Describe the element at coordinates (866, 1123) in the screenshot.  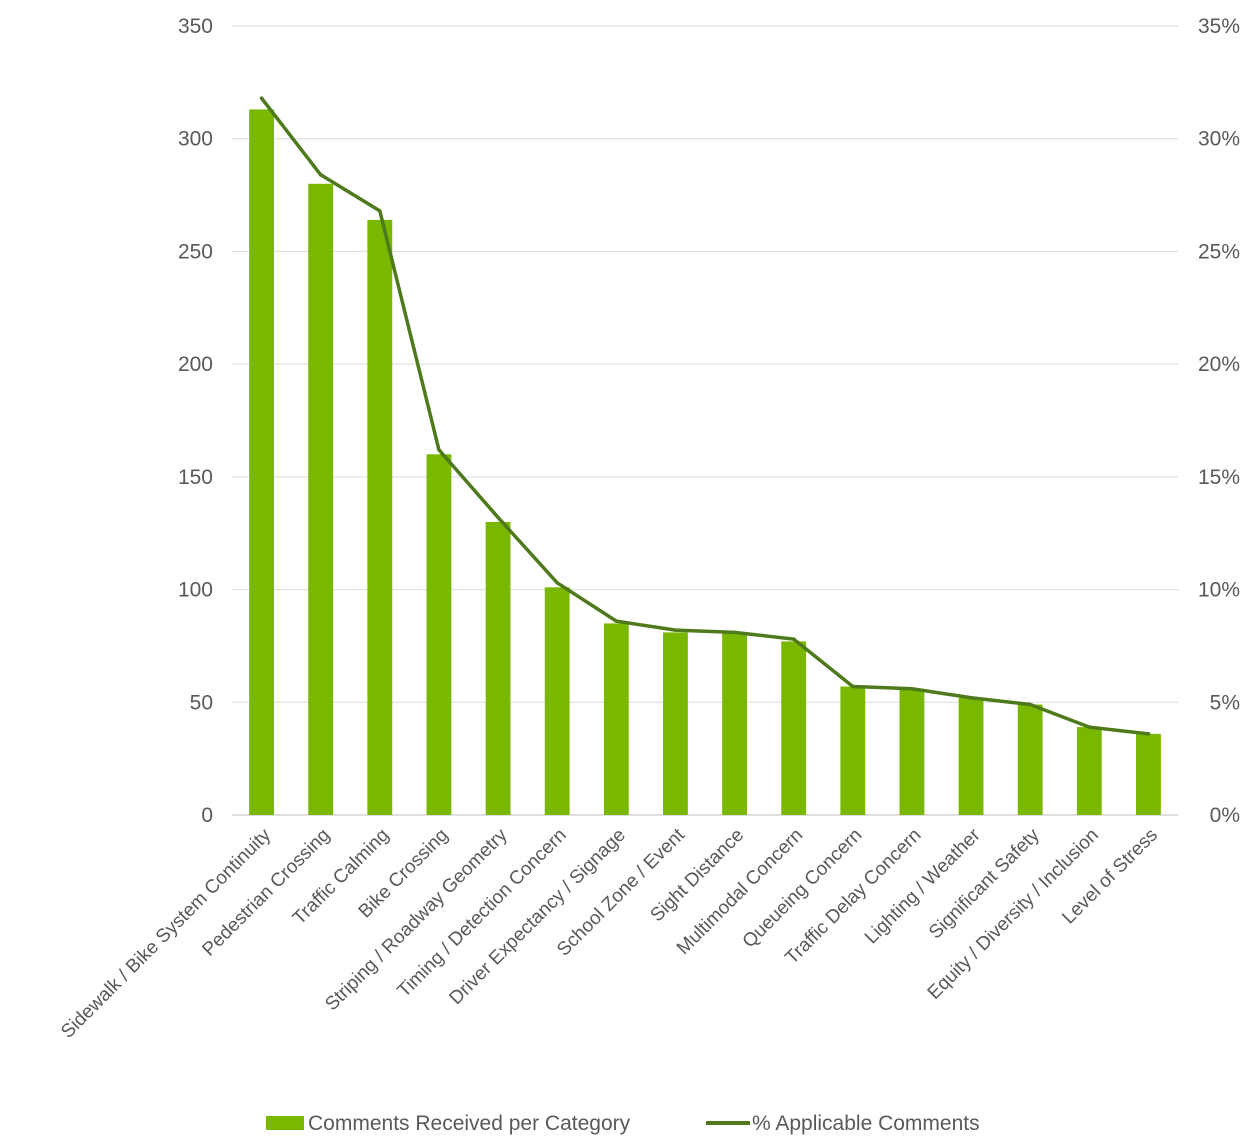
I see `legend-label-line: % Applicable Comments` at that location.